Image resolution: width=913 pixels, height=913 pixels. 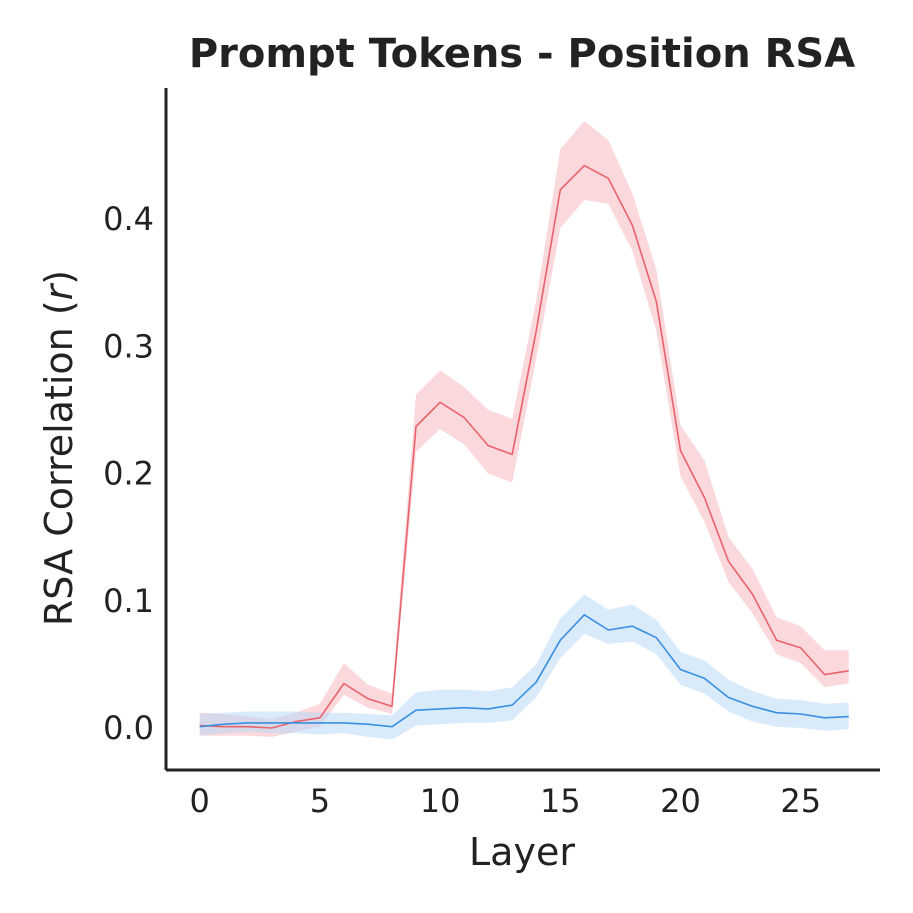 What do you see at coordinates (524, 670) in the screenshot?
I see `series-1-line` at bounding box center [524, 670].